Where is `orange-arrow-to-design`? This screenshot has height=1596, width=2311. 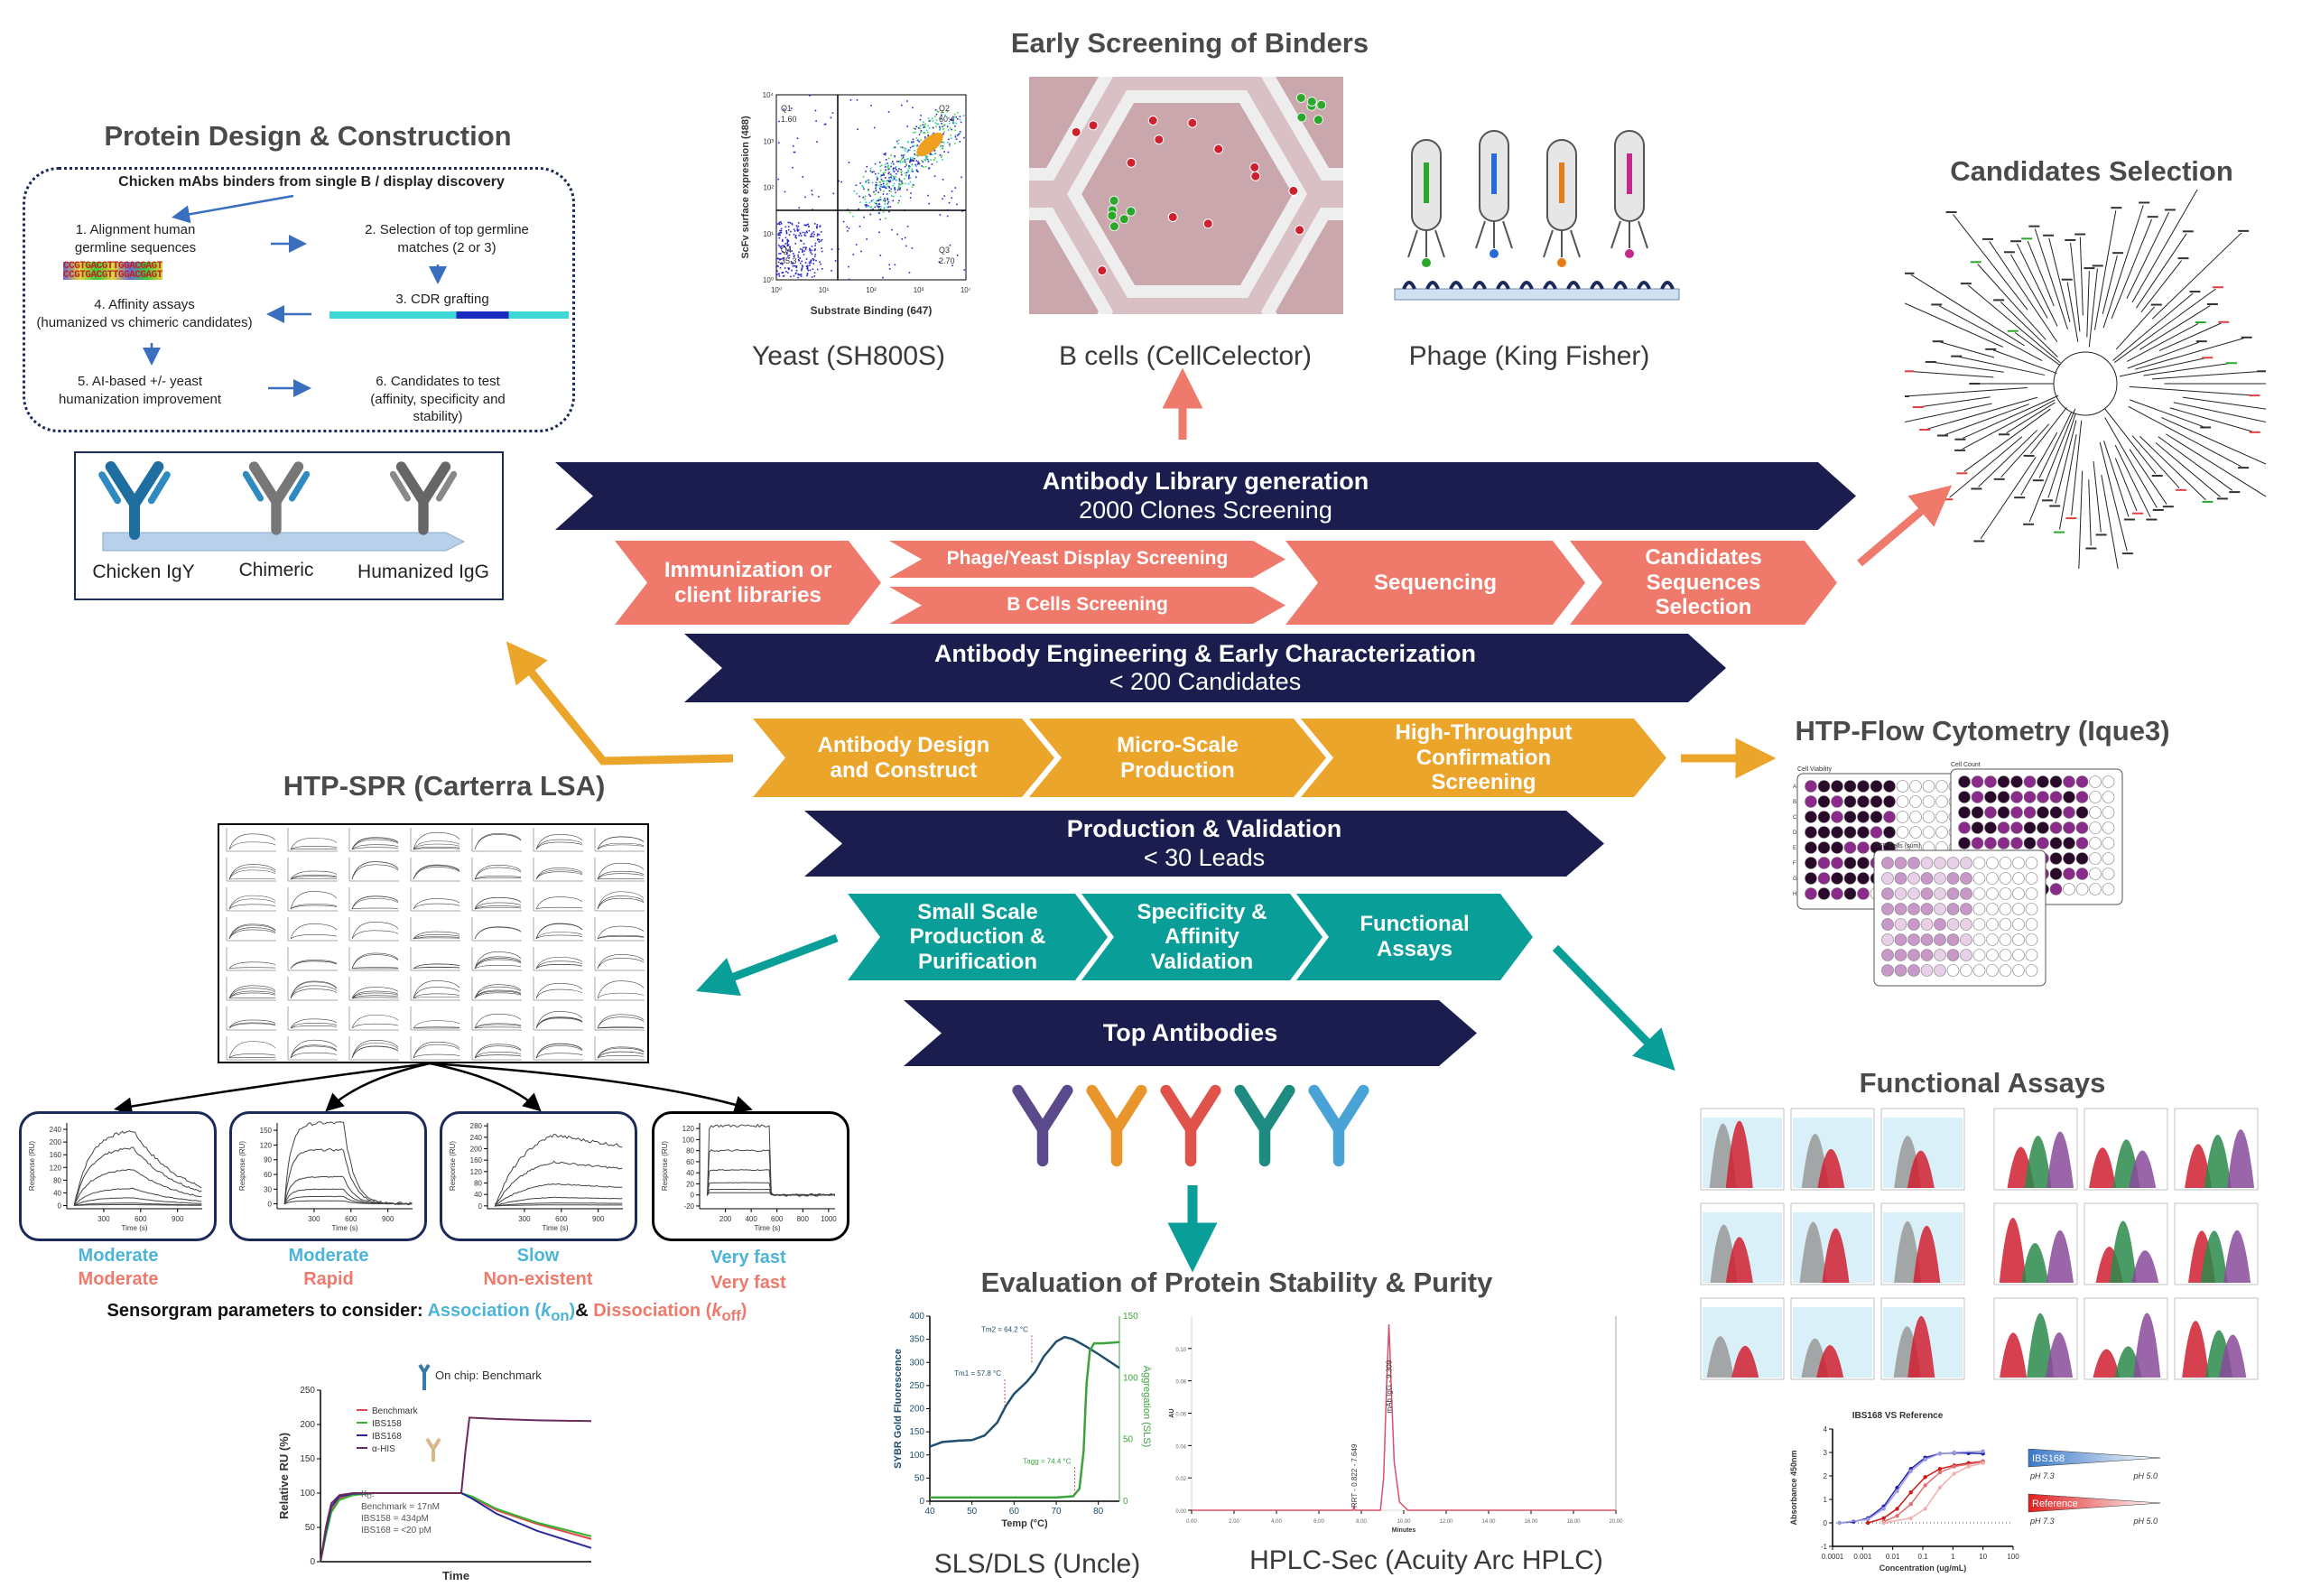
orange-arrow-to-design is located at coordinates (620, 704).